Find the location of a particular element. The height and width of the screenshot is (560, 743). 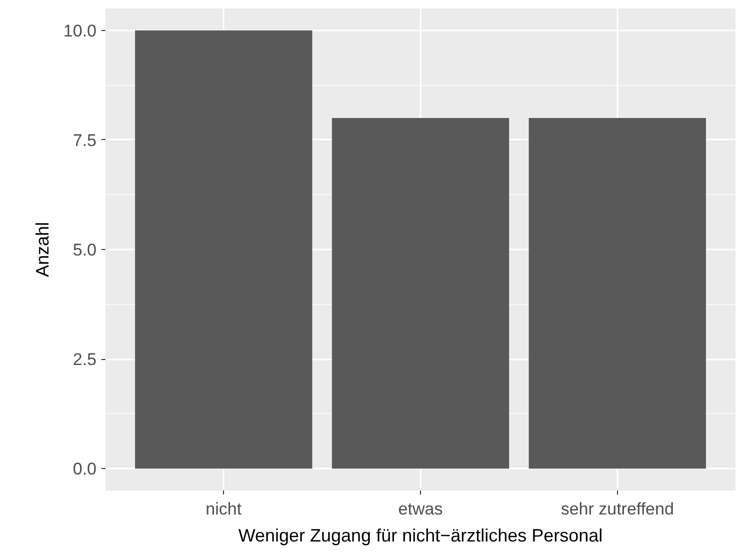

x-tick-label: etwas is located at coordinates (420, 509).